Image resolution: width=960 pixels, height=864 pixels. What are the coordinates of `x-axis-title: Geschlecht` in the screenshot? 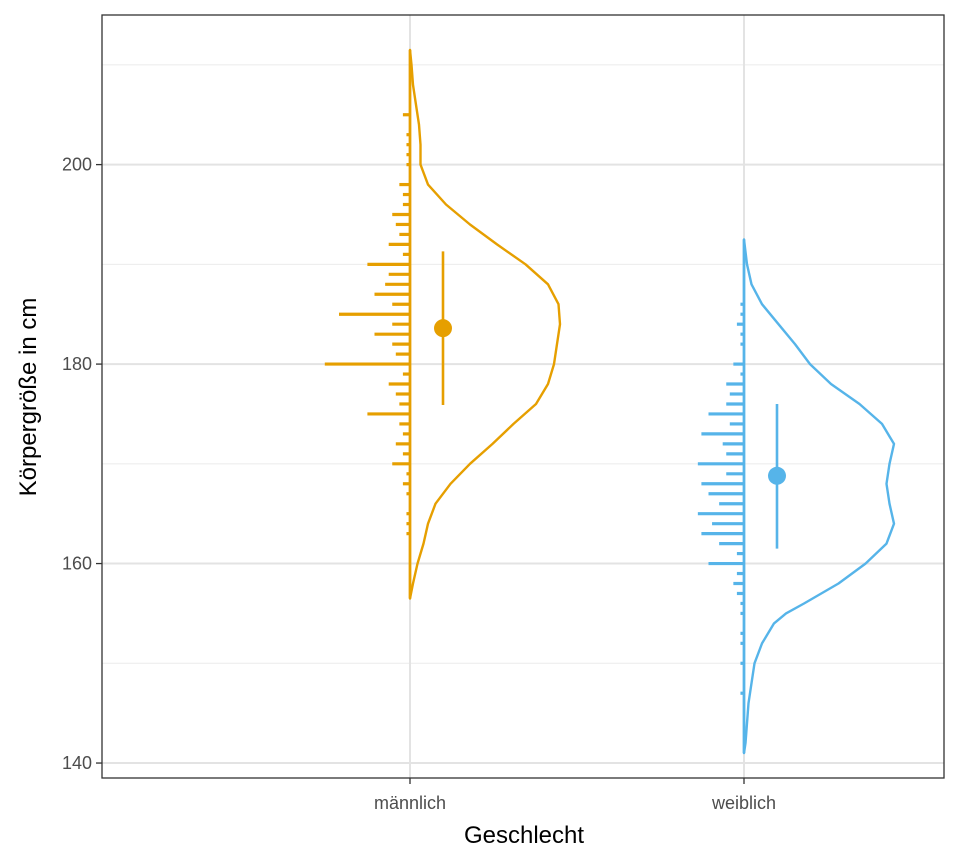 It's located at (524, 835).